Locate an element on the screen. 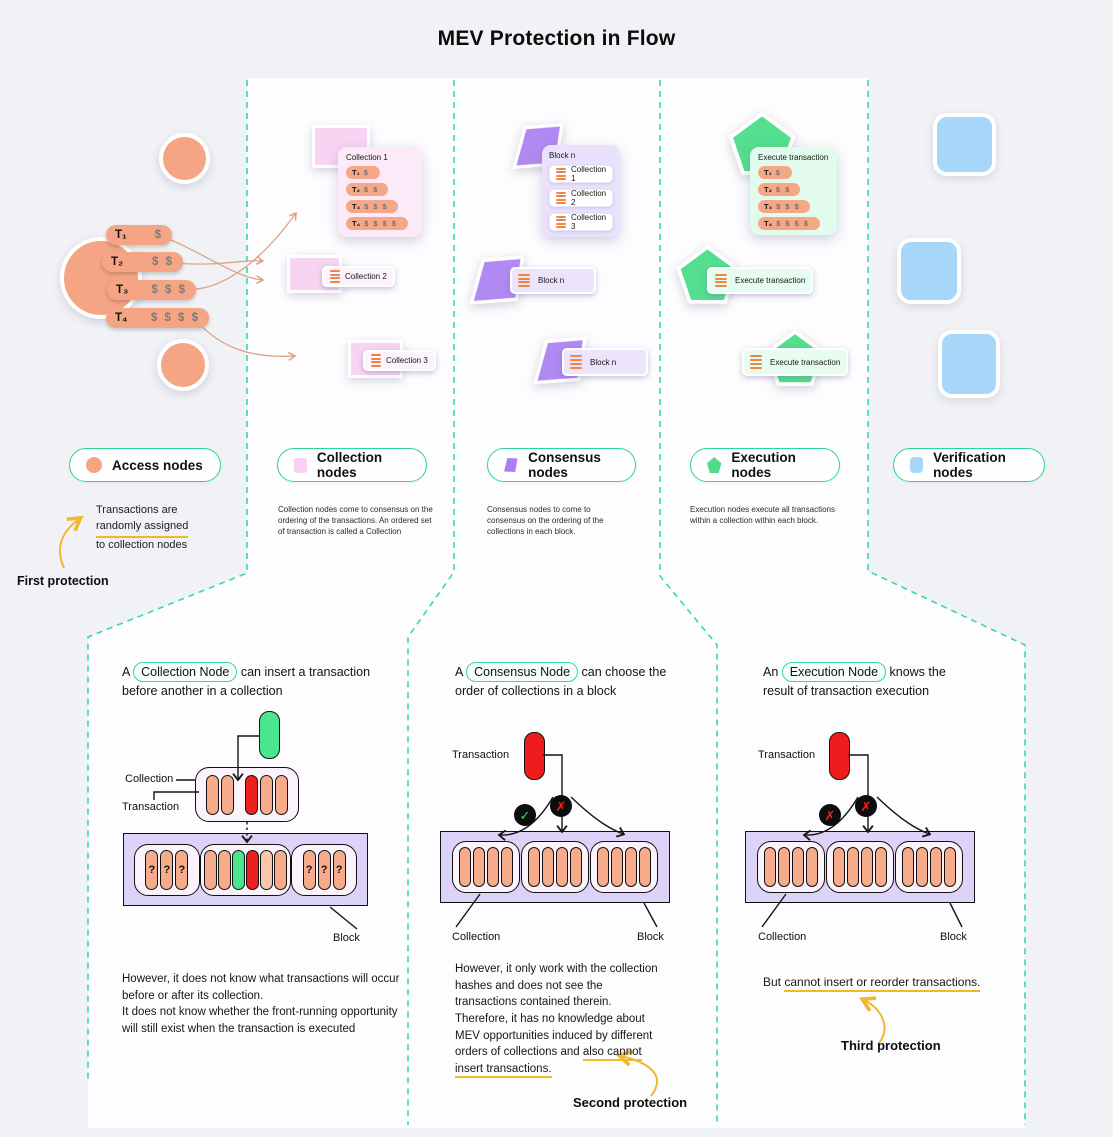 This screenshot has height=1137, width=1113. transaction-pill: T₂ $ $ is located at coordinates (142, 262).